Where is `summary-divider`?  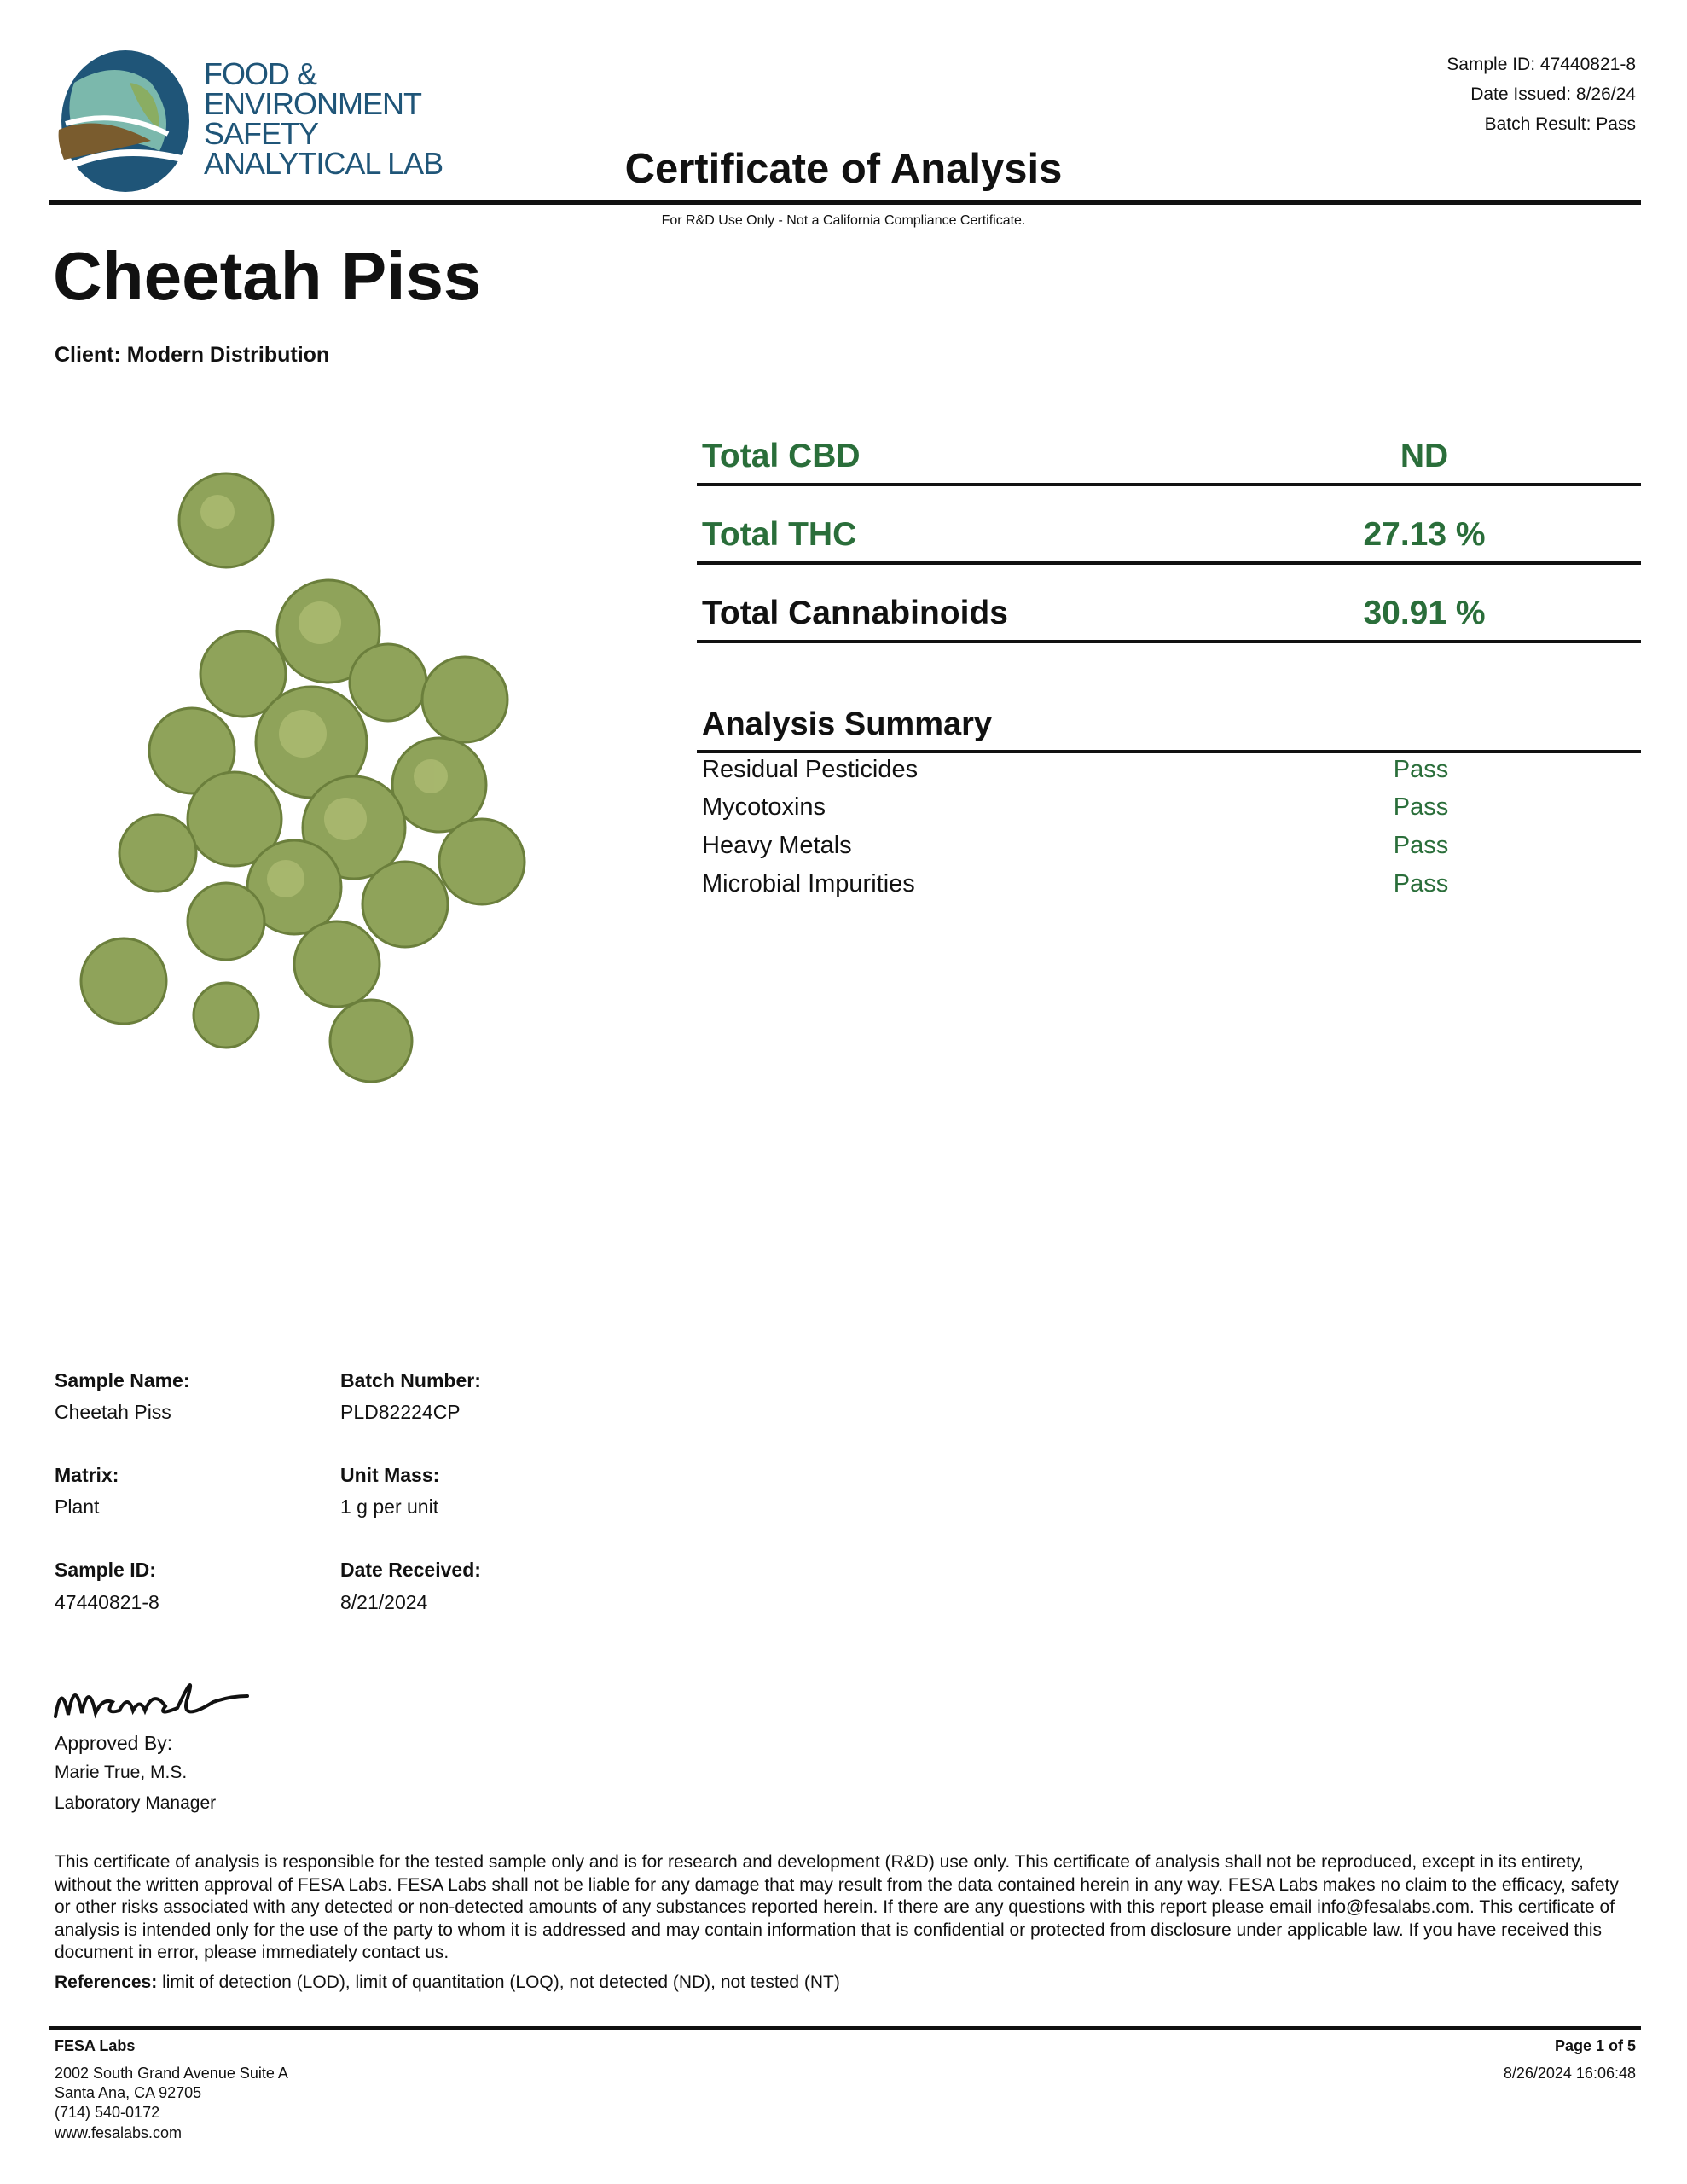 summary-divider is located at coordinates (1169, 752).